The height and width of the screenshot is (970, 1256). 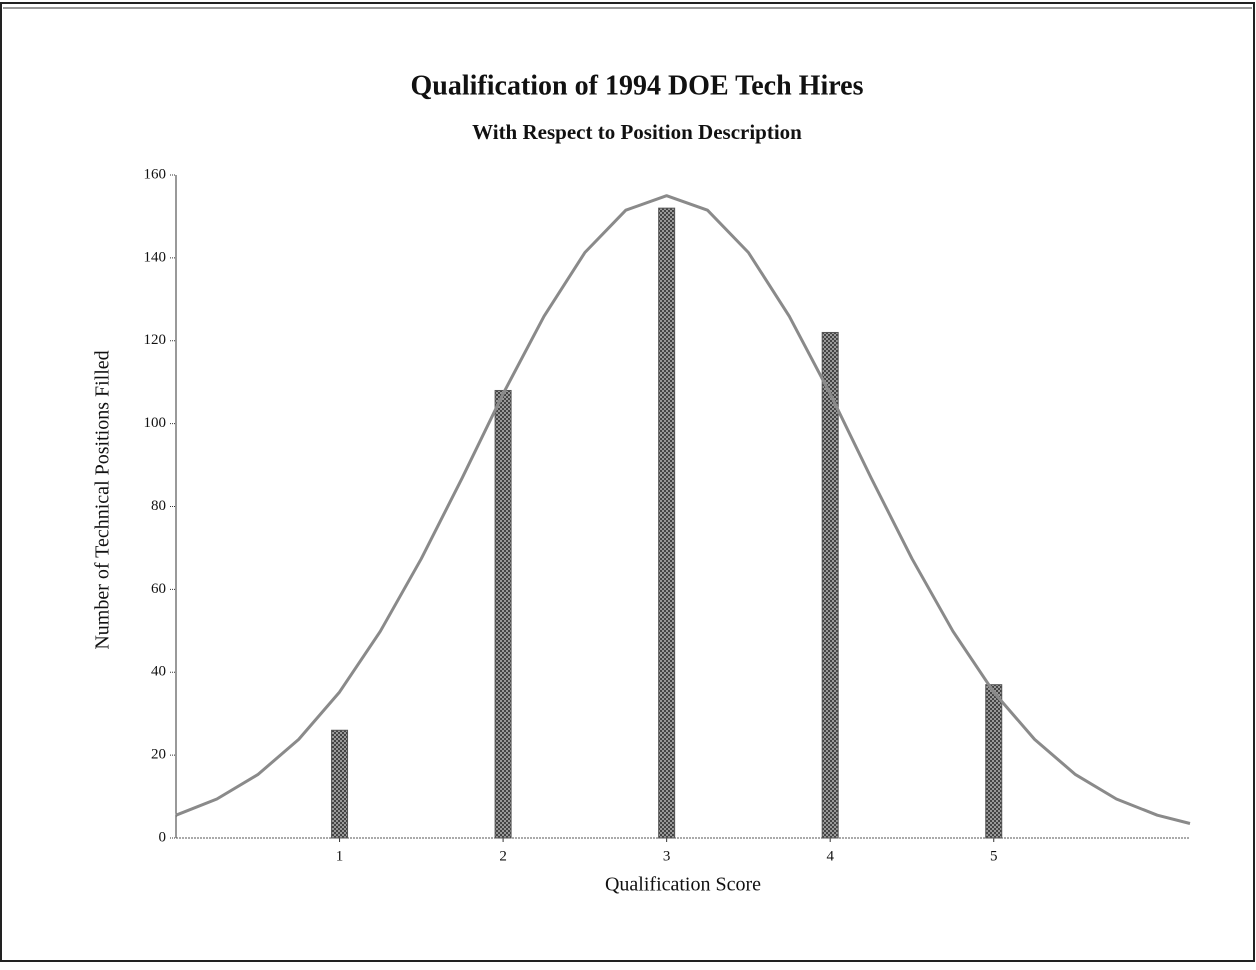 I want to click on y-tick-label: 0, so click(x=163, y=837).